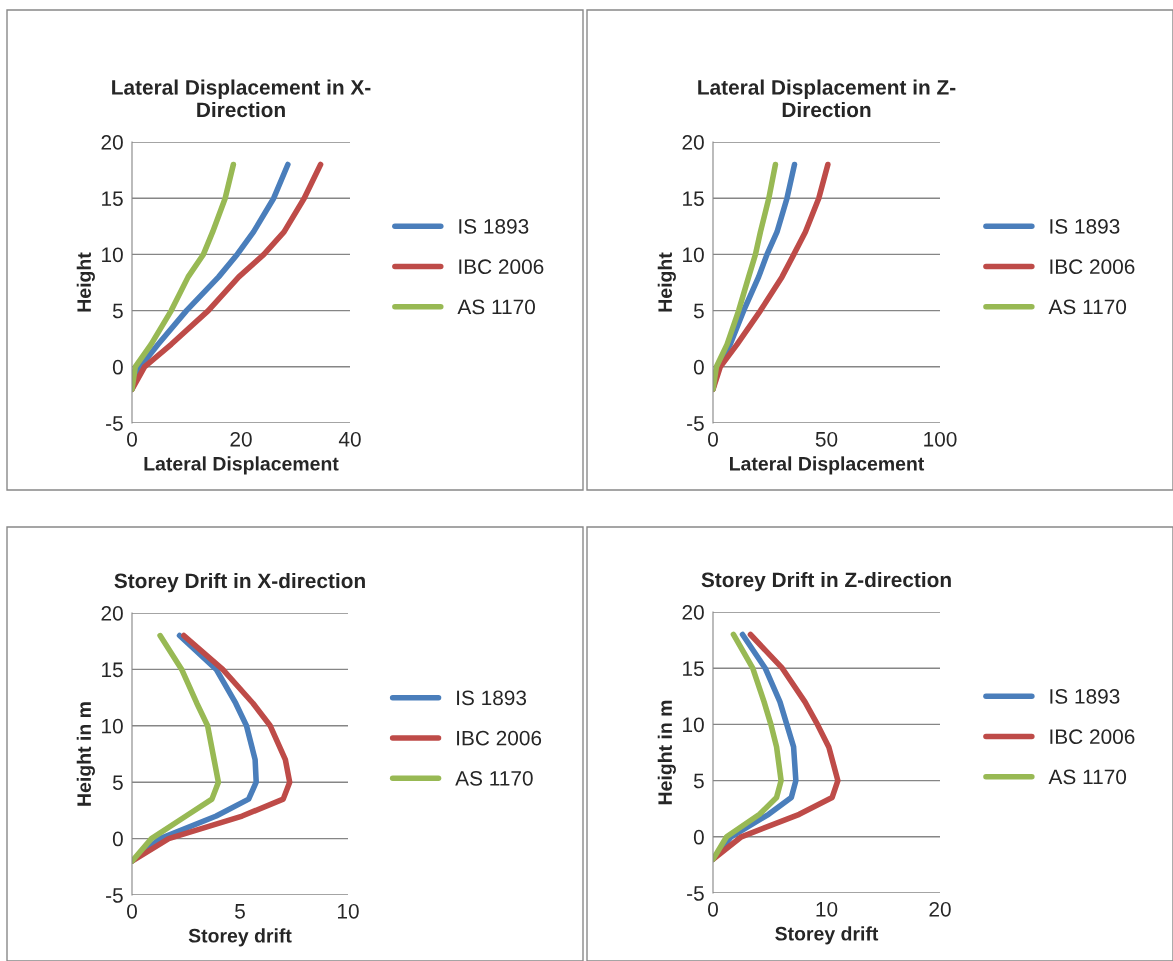 This screenshot has height=961, width=1173. What do you see at coordinates (241, 98) in the screenshot?
I see `chart-title: Lateral Displacement in X-Direction` at bounding box center [241, 98].